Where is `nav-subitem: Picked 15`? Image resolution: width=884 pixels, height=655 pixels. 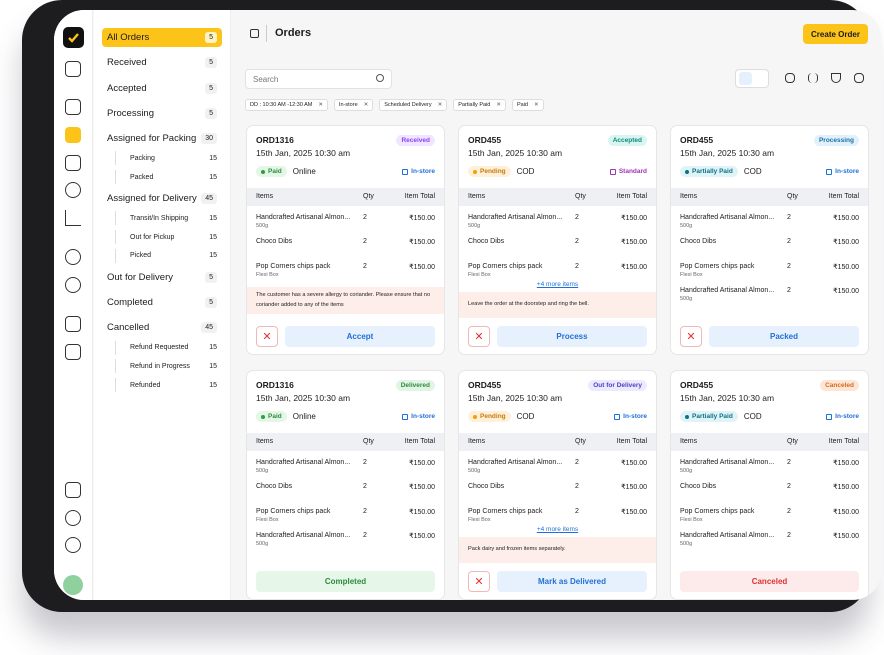
nav-subitem: Picked 15 is located at coordinates (166, 255).